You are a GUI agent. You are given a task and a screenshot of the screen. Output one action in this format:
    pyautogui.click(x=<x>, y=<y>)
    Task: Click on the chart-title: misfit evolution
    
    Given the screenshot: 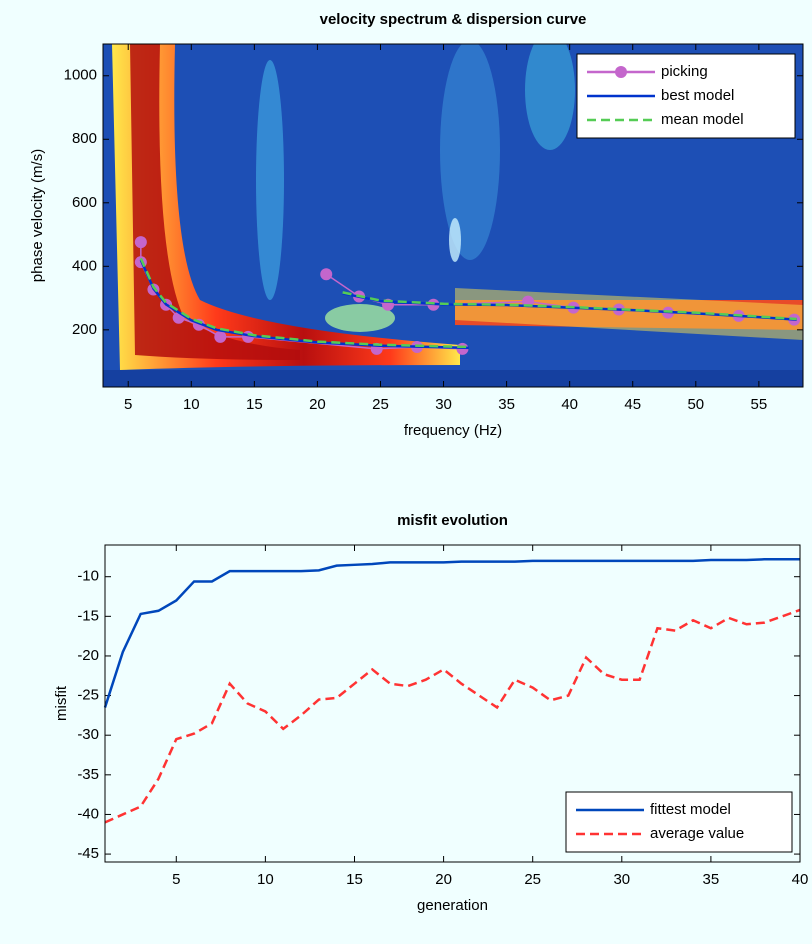 What is the action you would take?
    pyautogui.click(x=452, y=520)
    